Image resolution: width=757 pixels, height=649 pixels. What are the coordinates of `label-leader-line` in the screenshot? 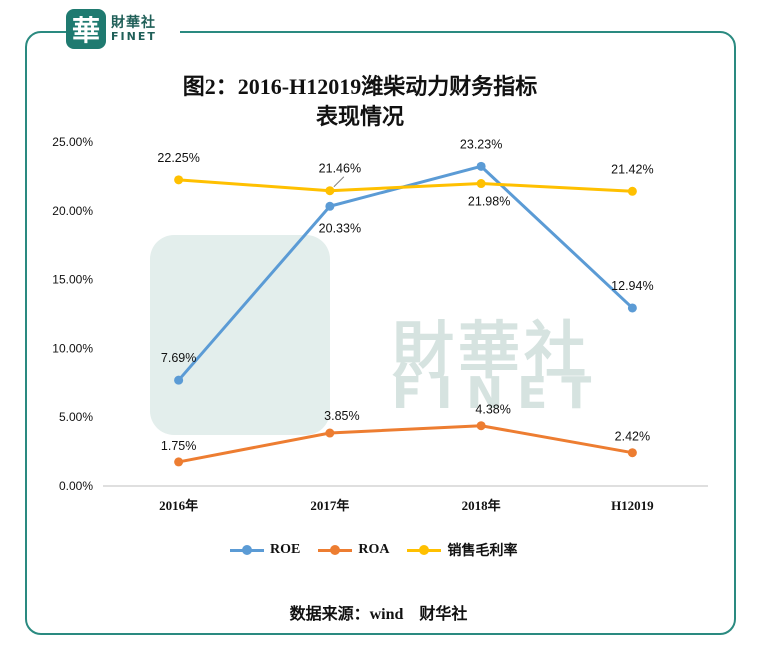 It's located at (339, 182).